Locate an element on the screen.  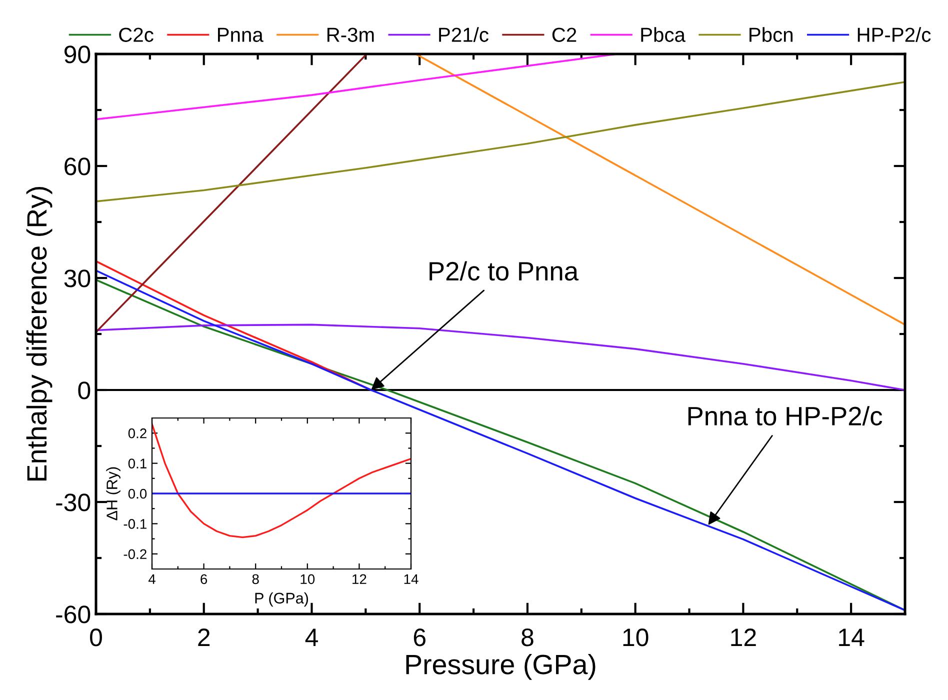
x-axis-title: P (GPa) is located at coordinates (281, 599).